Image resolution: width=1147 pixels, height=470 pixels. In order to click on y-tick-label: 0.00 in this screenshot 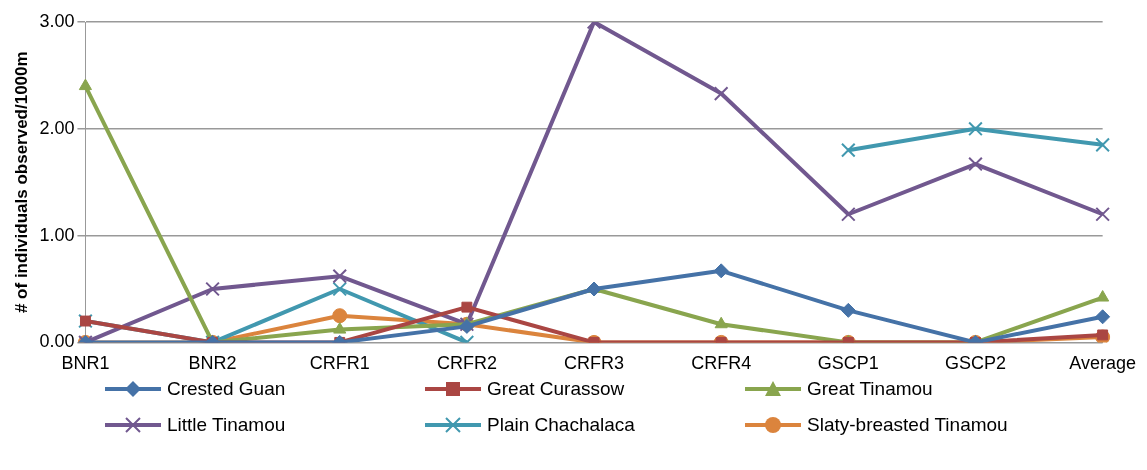, I will do `click(57, 341)`.